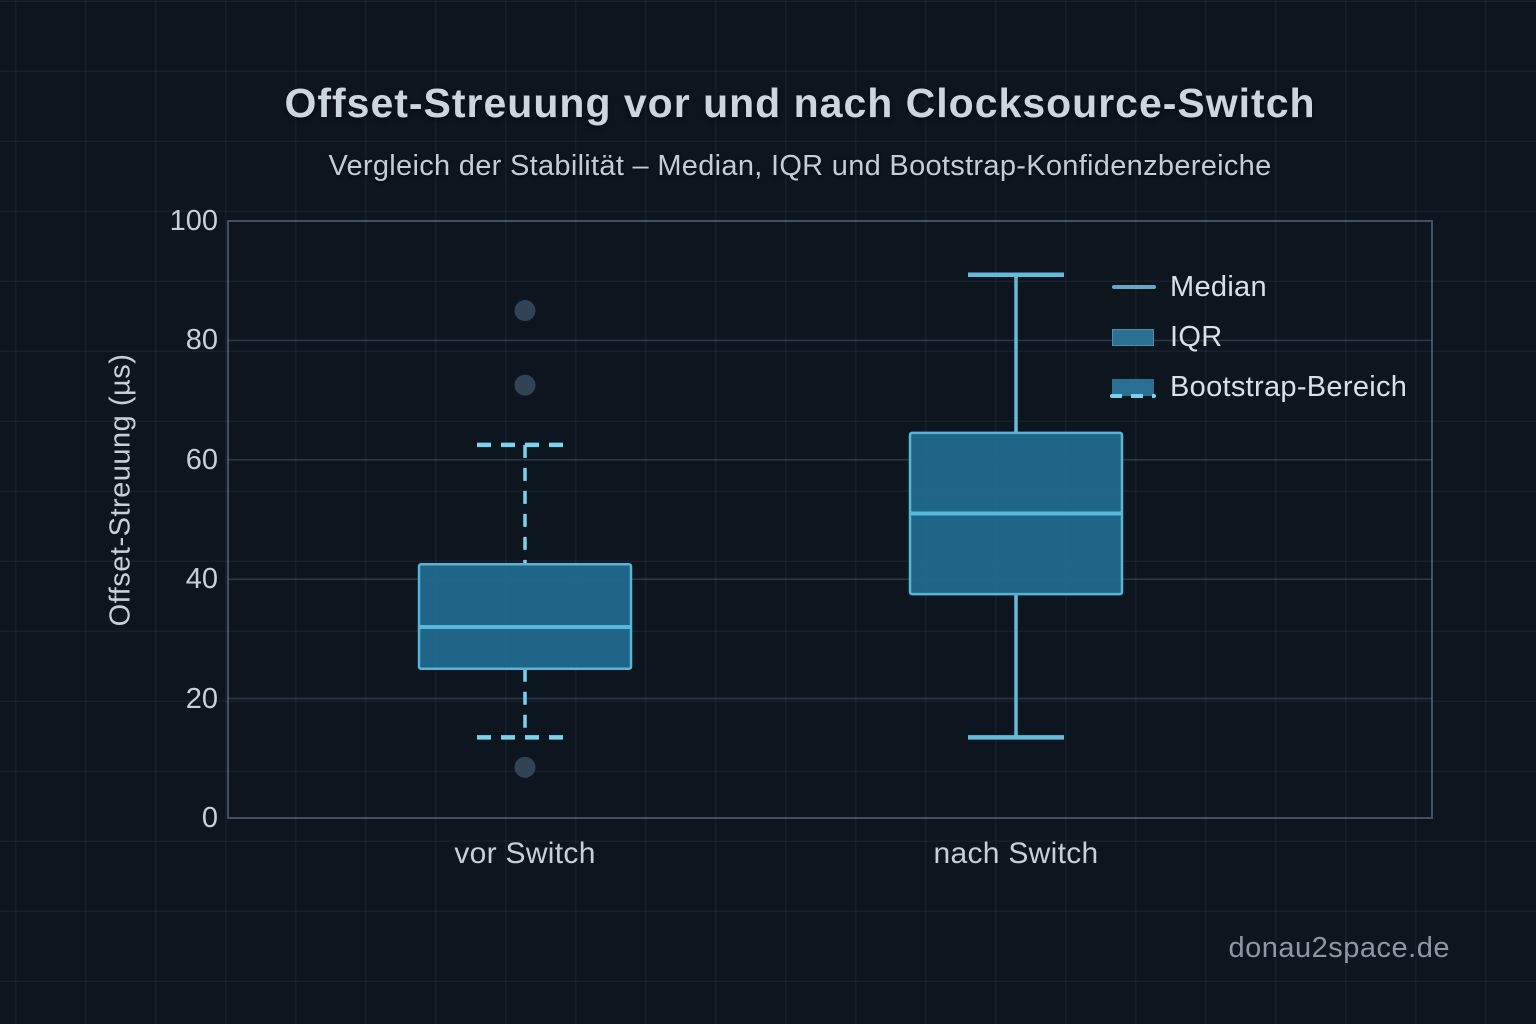 This screenshot has height=1024, width=1536. What do you see at coordinates (1289, 386) in the screenshot?
I see `legend-label-bootstrap: Bootstrap-Bereich` at bounding box center [1289, 386].